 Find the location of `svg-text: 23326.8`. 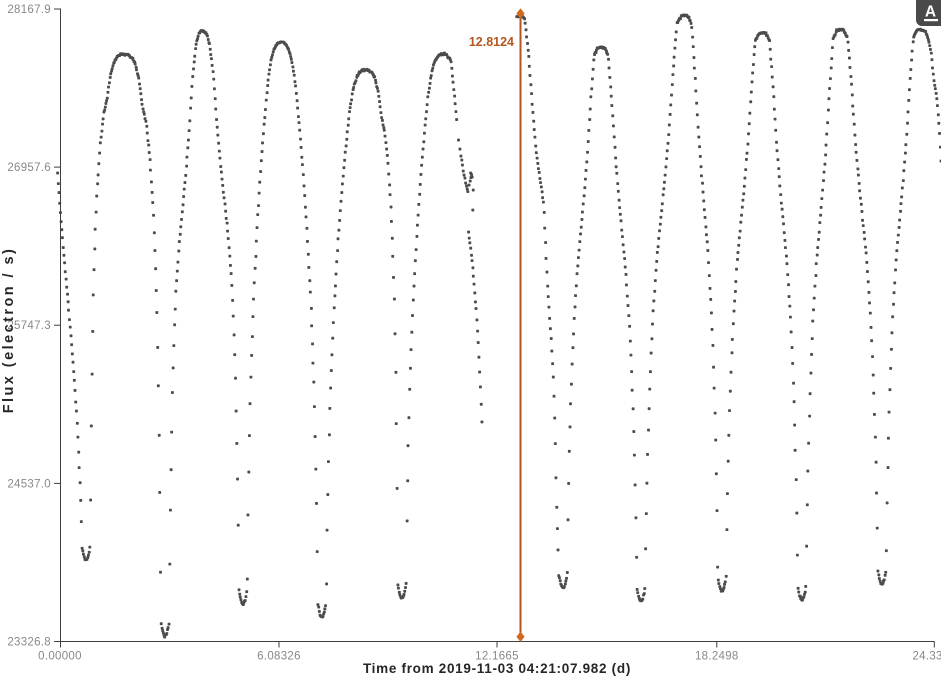

svg-text: 23326.8 is located at coordinates (29, 643).